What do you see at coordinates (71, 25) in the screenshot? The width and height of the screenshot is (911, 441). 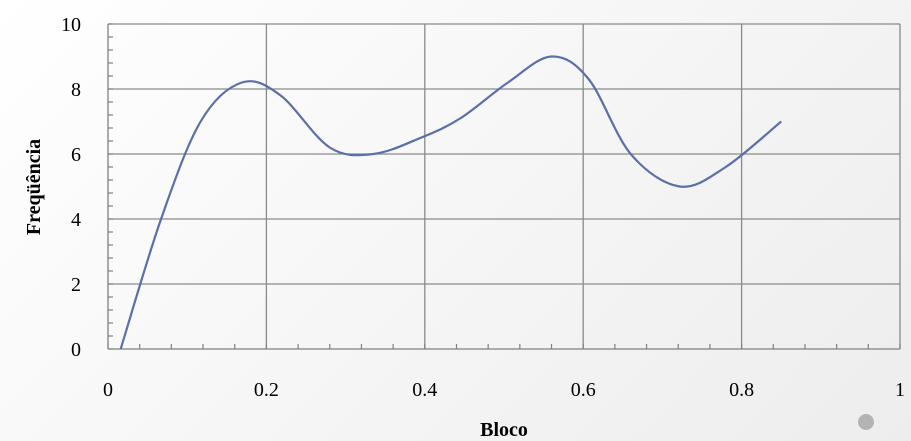 I see `y-tick-label: 10` at bounding box center [71, 25].